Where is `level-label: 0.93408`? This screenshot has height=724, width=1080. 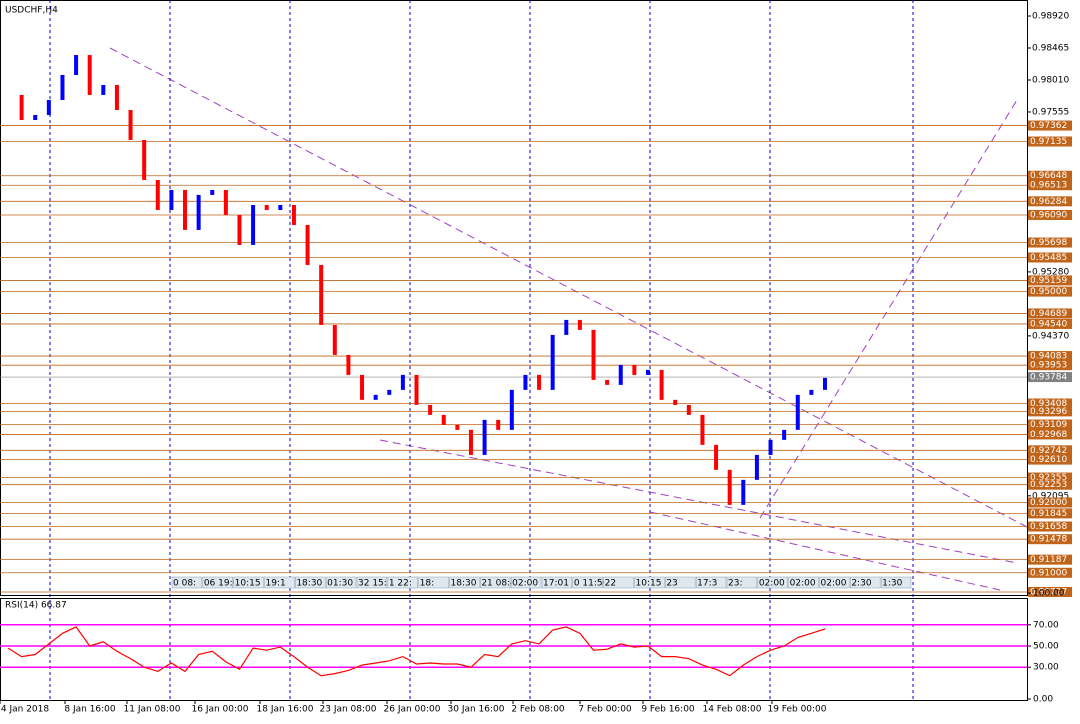
level-label: 0.93408 is located at coordinates (1048, 404).